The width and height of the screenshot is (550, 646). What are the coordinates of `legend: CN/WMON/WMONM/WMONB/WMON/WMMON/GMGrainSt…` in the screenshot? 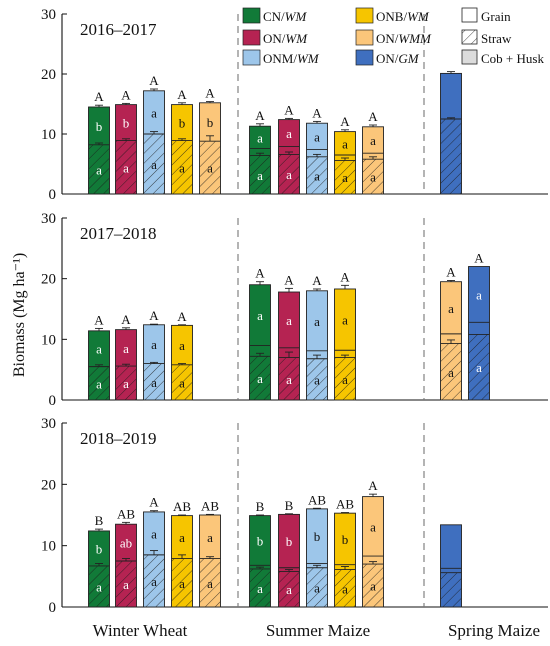 It's located at (393, 36).